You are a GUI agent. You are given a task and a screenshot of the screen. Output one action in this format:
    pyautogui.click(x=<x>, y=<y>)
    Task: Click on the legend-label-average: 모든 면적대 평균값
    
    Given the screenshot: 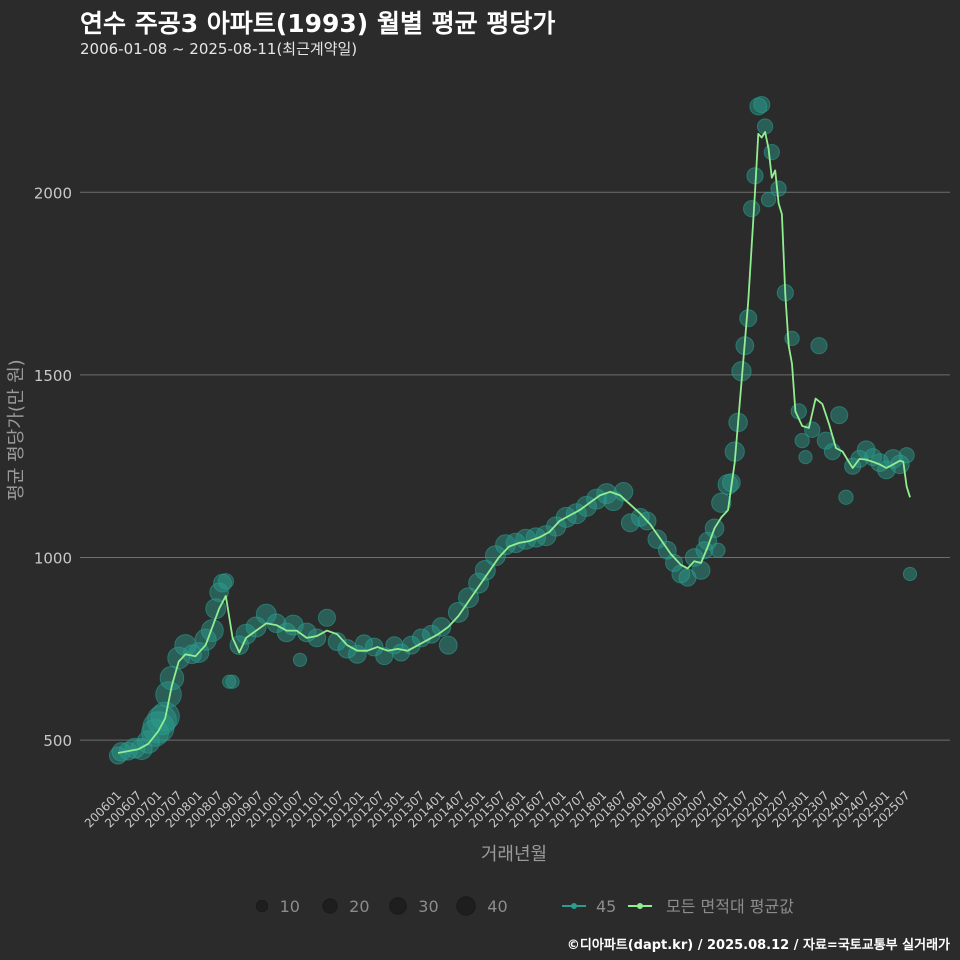 What is the action you would take?
    pyautogui.click(x=730, y=906)
    